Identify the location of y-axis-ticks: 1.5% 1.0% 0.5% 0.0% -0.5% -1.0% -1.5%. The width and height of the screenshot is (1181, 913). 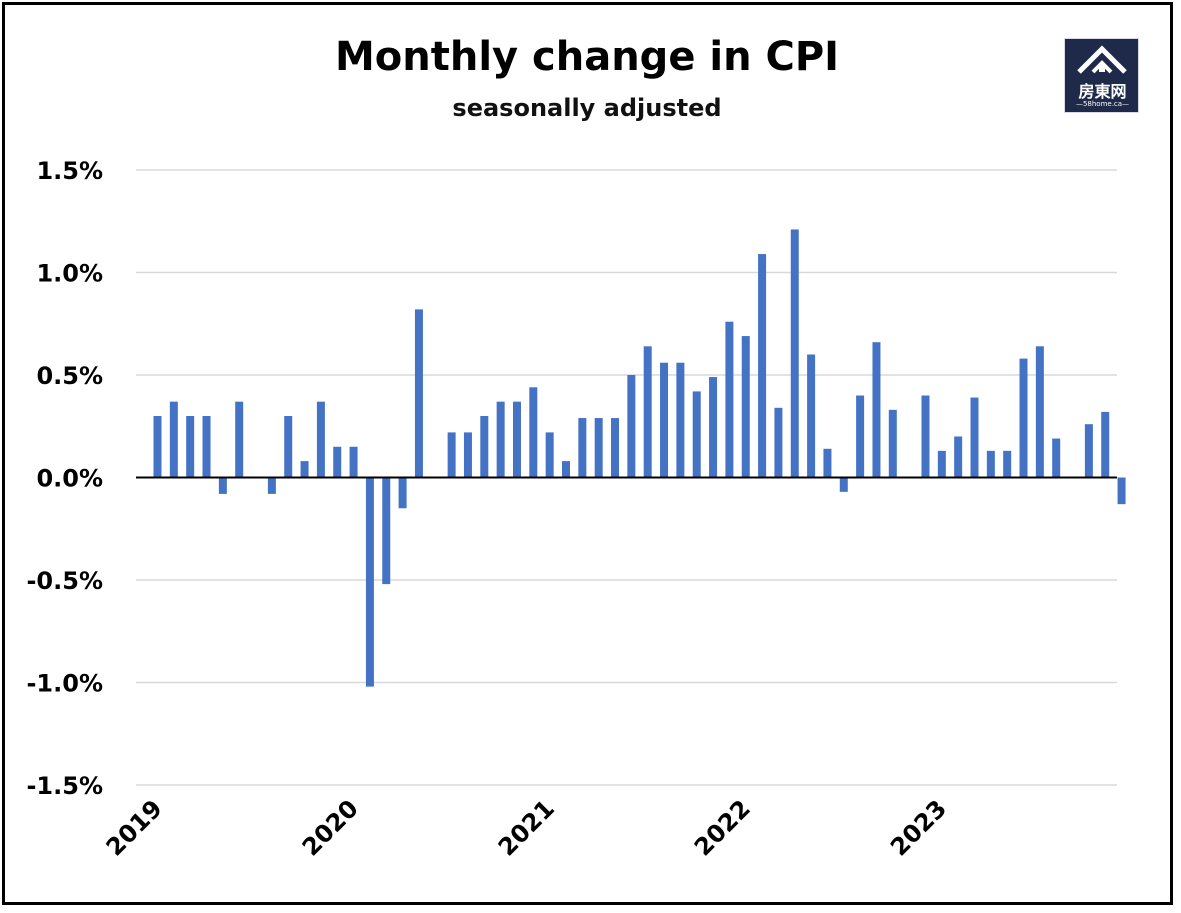
(64, 478).